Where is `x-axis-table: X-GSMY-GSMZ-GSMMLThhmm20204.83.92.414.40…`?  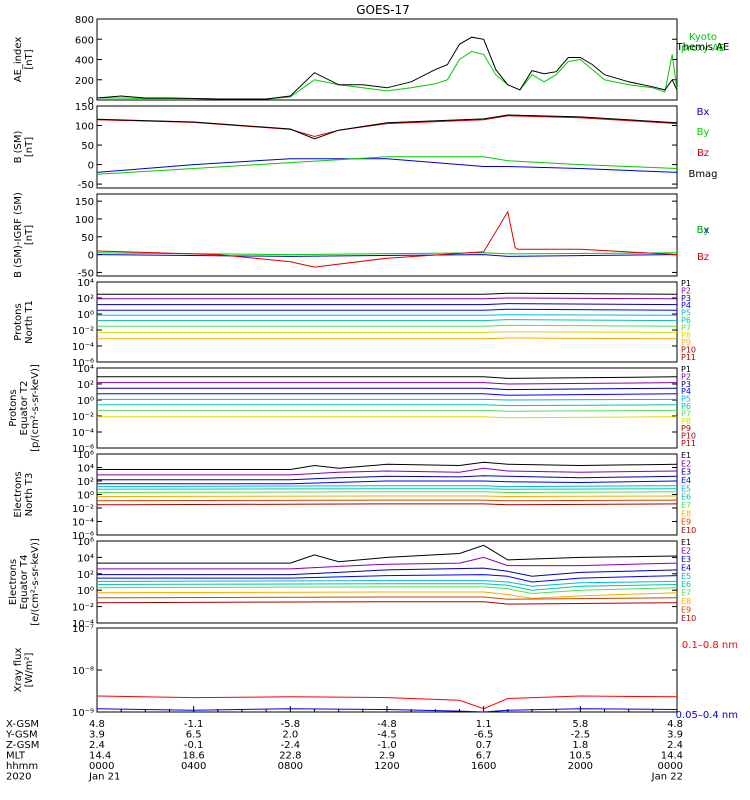 x-axis-table: X-GSMY-GSMZ-GSMMLThhmm20204.83.92.414.40… is located at coordinates (344, 744).